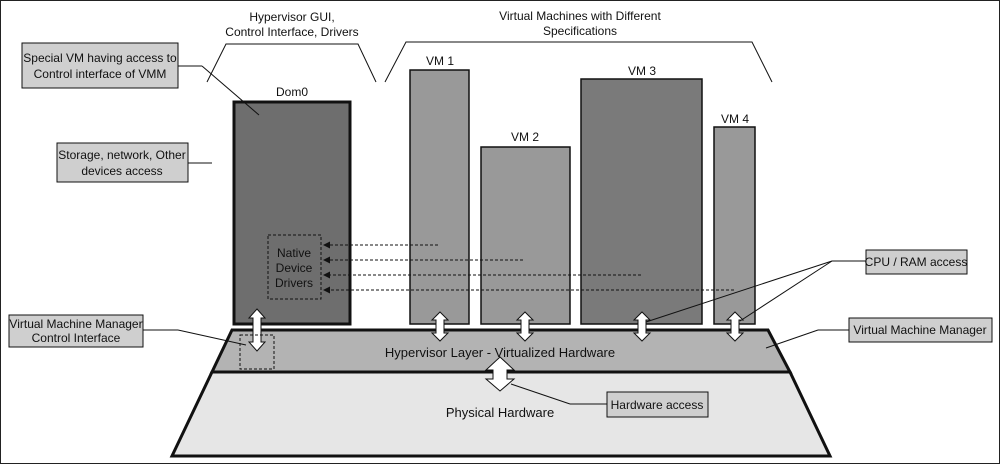  Describe the element at coordinates (76, 338) in the screenshot. I see `vmm-control-callout-line2: Control Interface` at that location.